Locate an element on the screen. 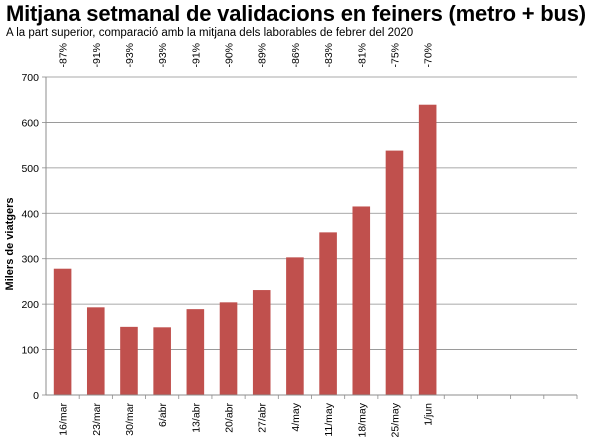  bar-13-abr is located at coordinates (195, 352).